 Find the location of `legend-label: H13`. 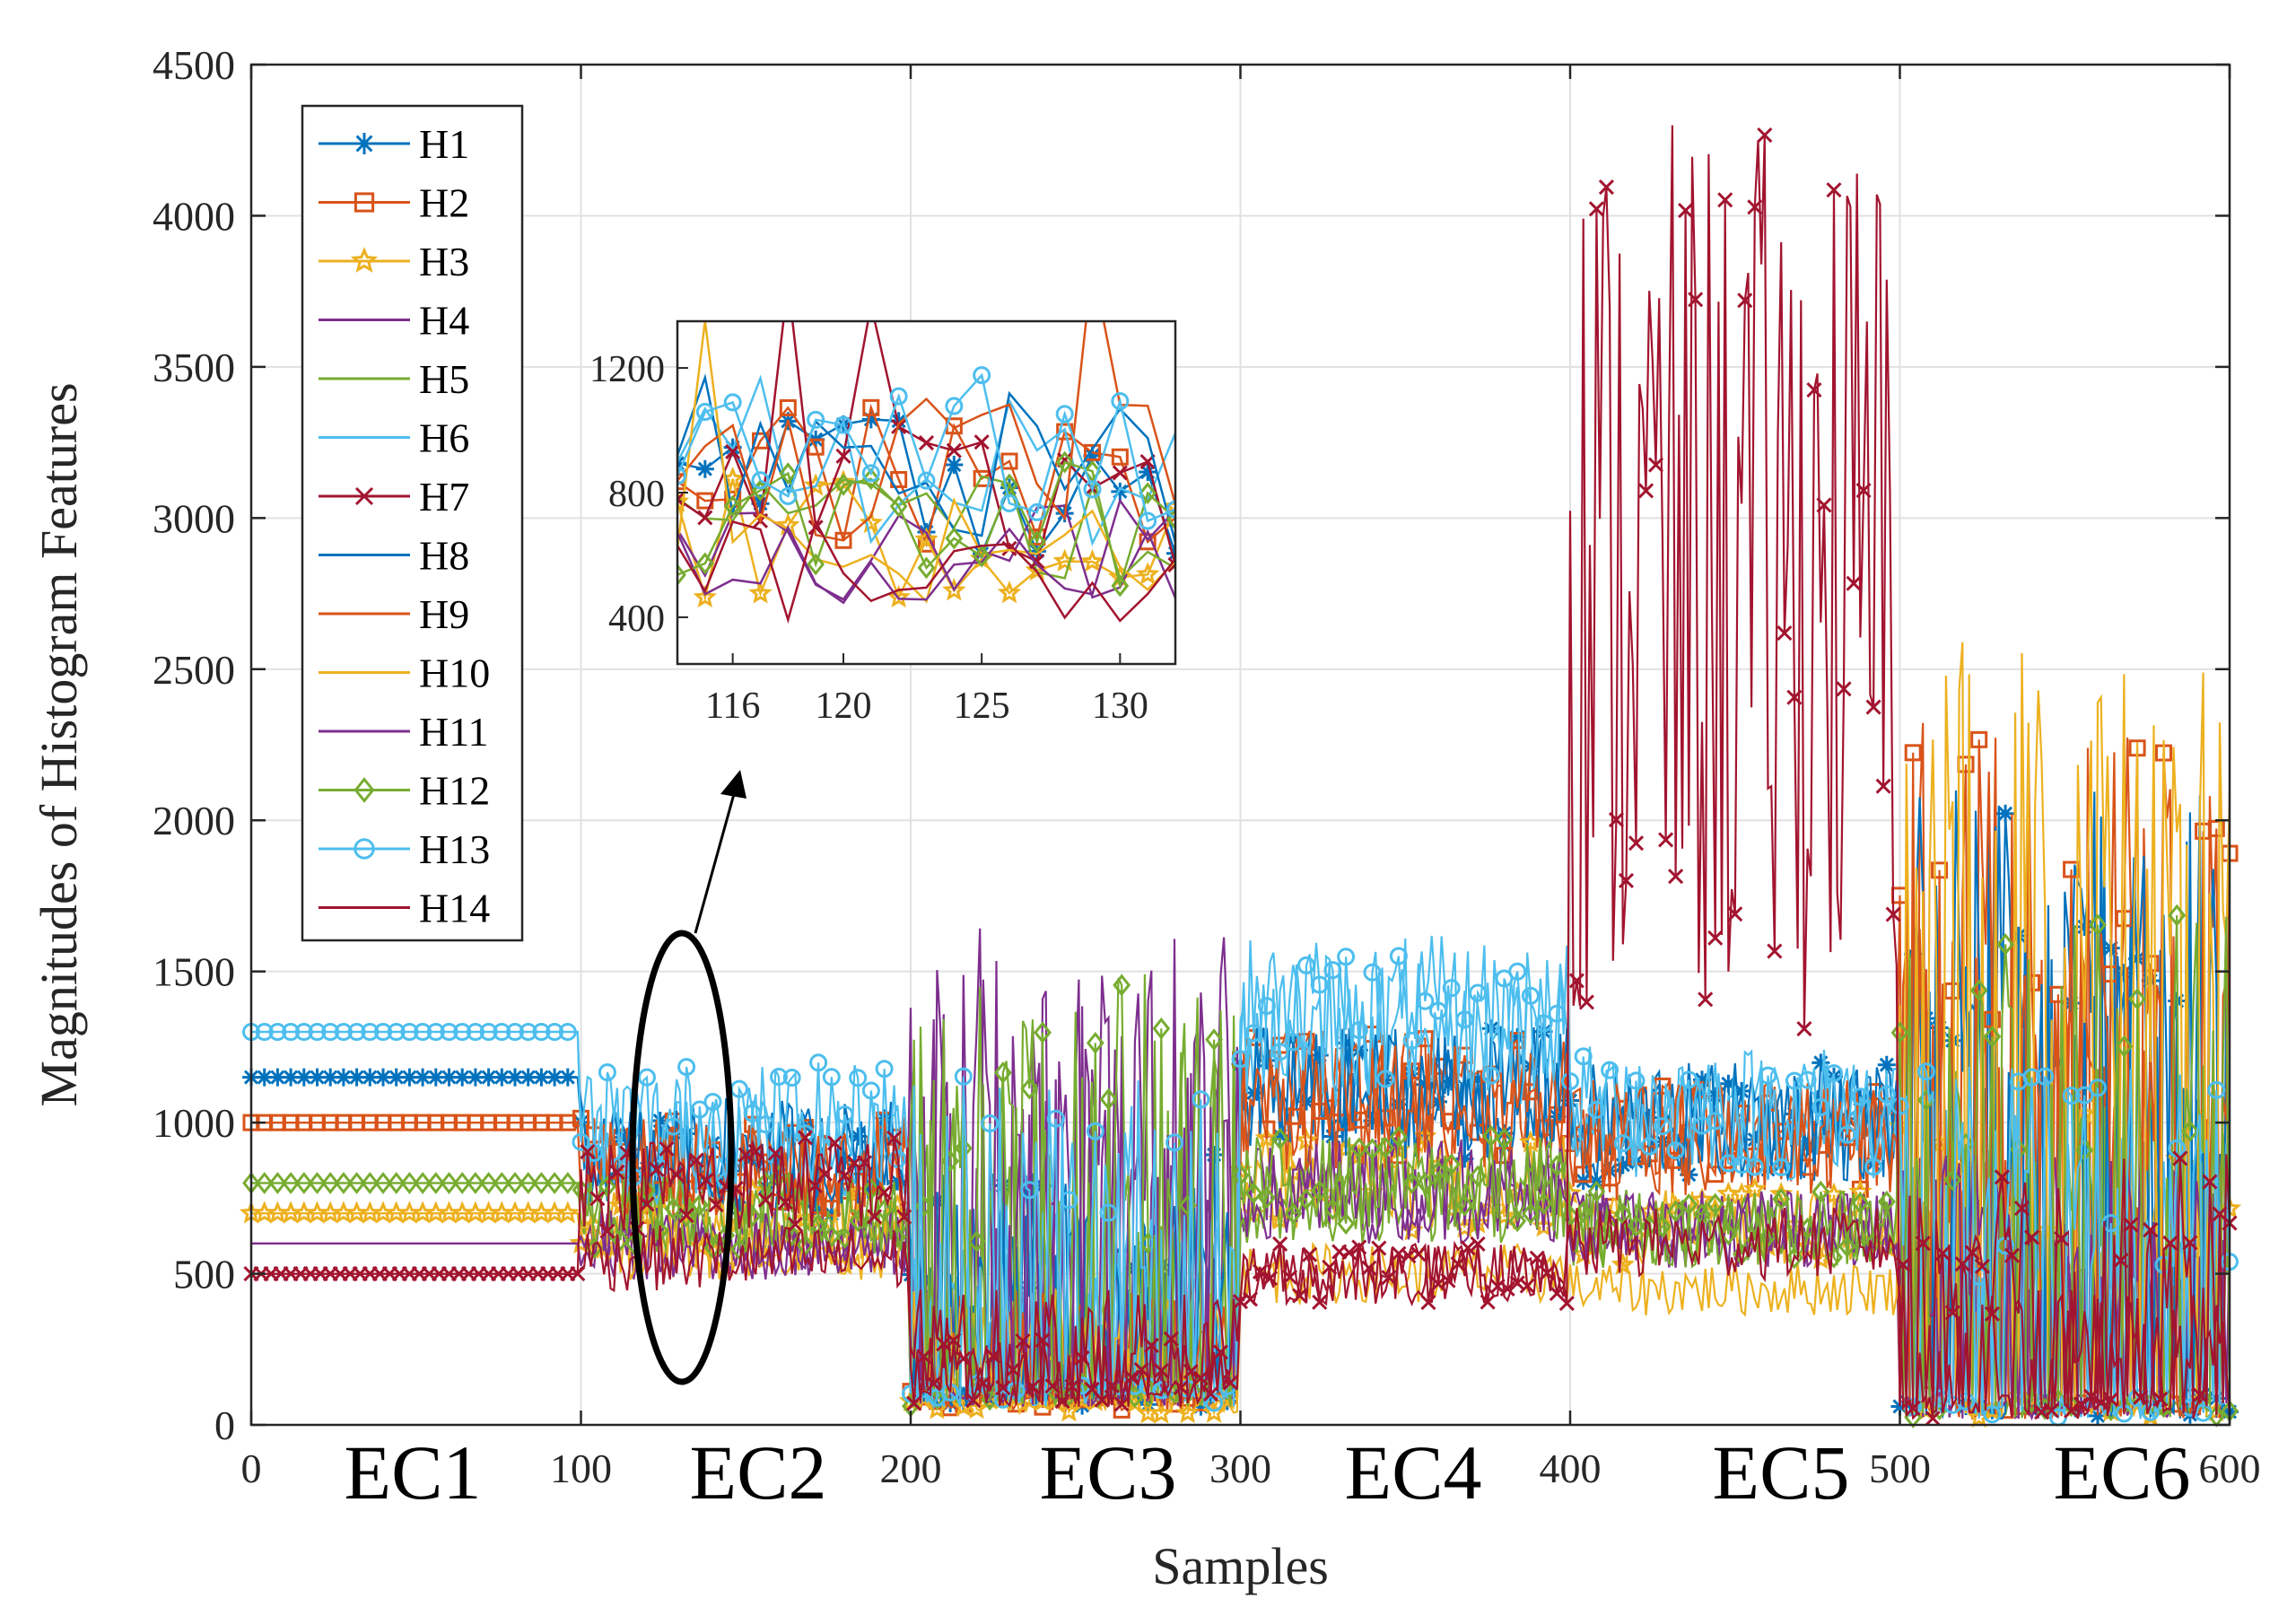

legend-label: H13 is located at coordinates (455, 849).